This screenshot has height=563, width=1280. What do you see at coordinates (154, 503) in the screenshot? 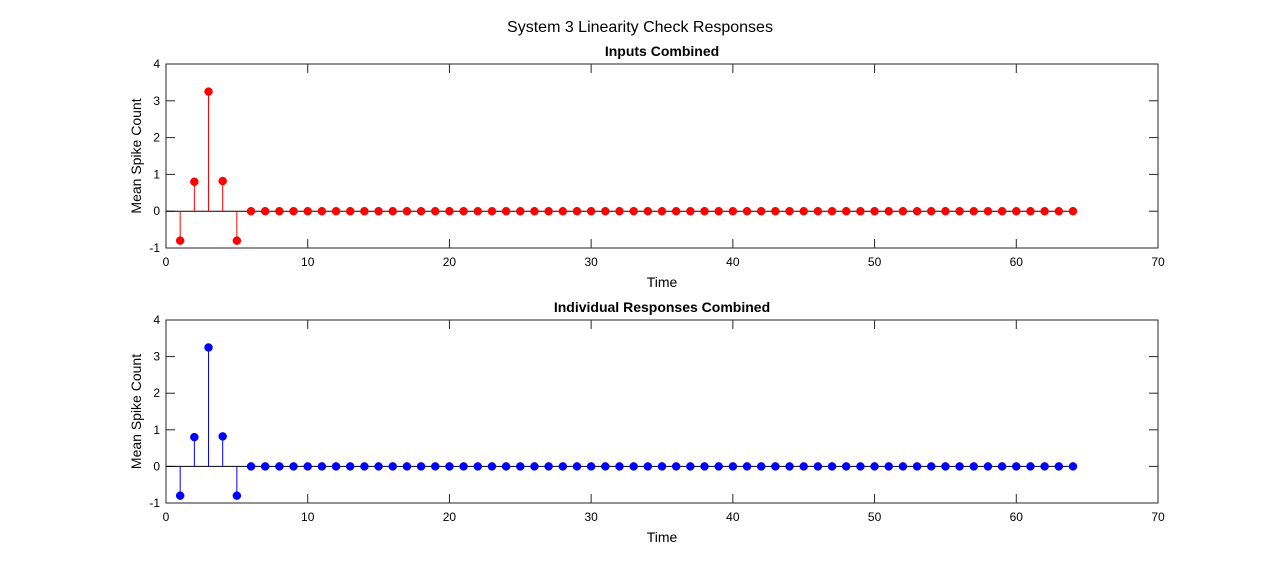
I see `y-tick-label: -1` at bounding box center [154, 503].